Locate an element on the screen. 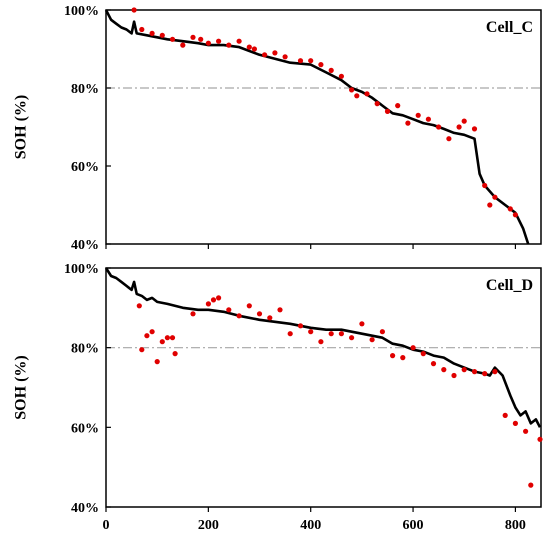 This screenshot has height=538, width=550. x-tick-label: 200 is located at coordinates (208, 525).